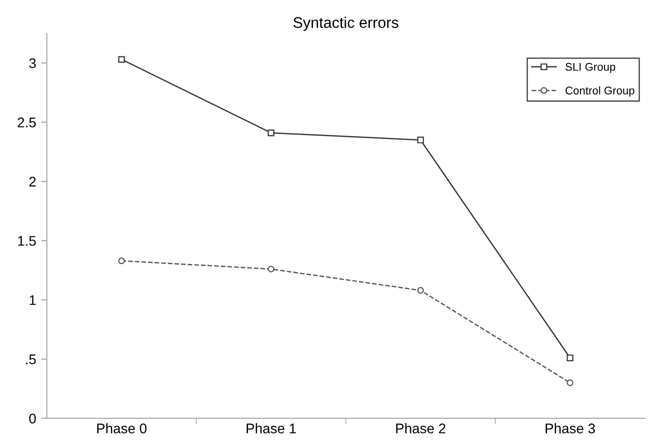 The width and height of the screenshot is (650, 445). I want to click on x-tick-label: Phase 2, so click(421, 428).